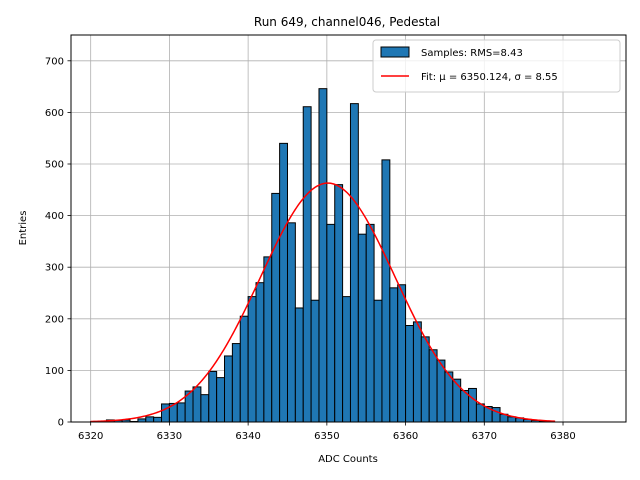 The height and width of the screenshot is (480, 640). I want to click on x-tick-label: 6370, so click(484, 436).